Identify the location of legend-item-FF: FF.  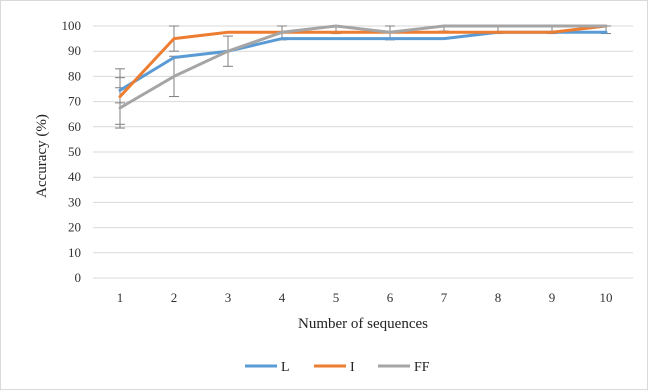
(404, 367).